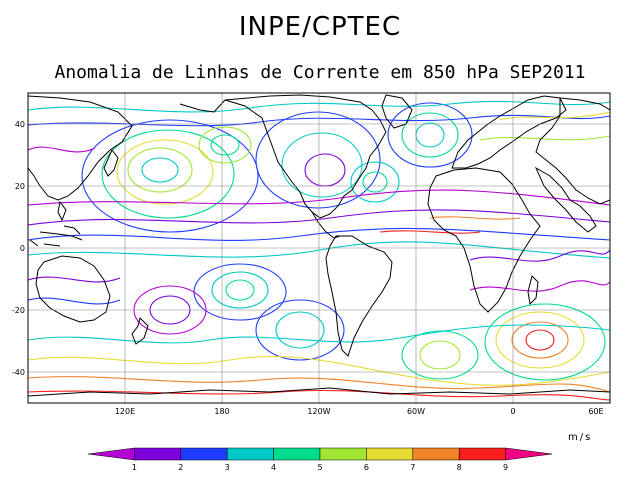 Image resolution: width=640 pixels, height=494 pixels. Describe the element at coordinates (18, 310) in the screenshot. I see `y-tick-label: -20` at that location.